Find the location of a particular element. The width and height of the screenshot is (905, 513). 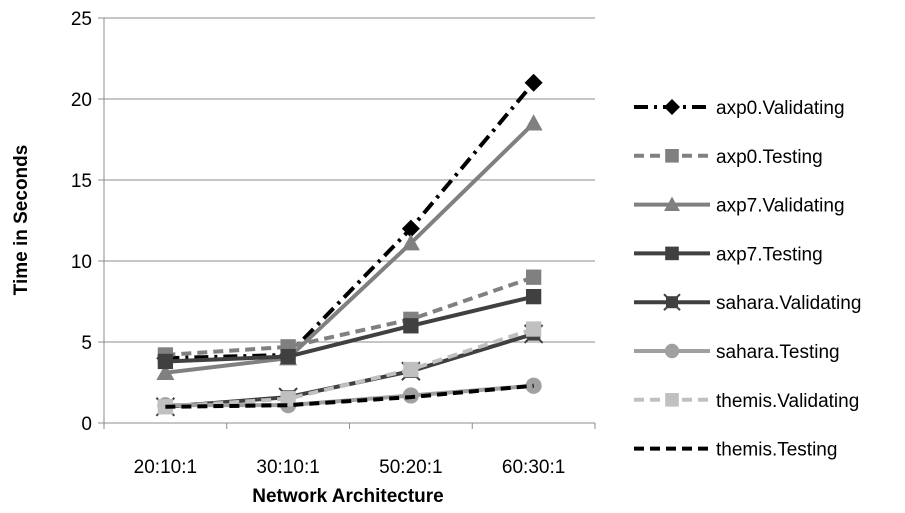

y-tick-label: 25 is located at coordinates (81, 19).